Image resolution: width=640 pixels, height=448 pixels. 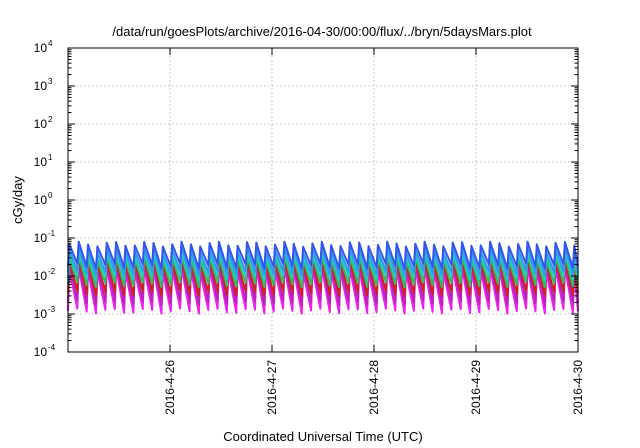 I want to click on y-tick-exponent: -2, so click(x=52, y=271).